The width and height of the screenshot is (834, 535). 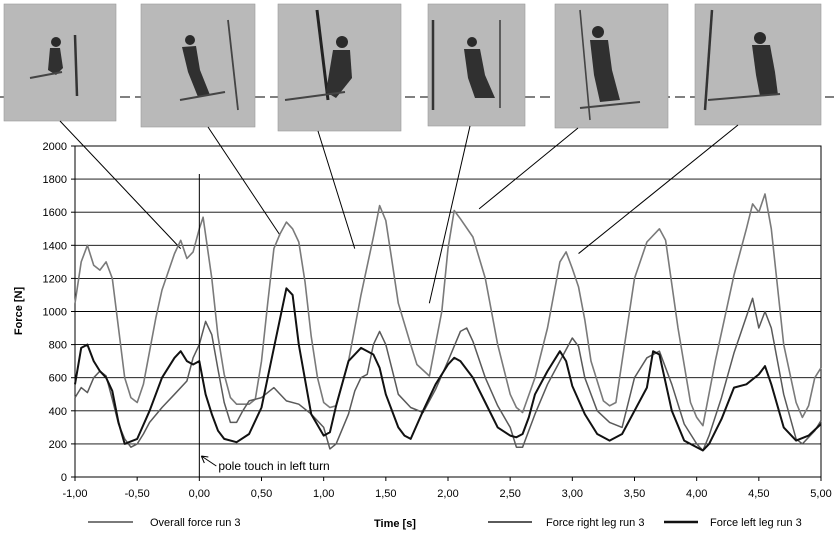 I want to click on x-tick-label: 4,50, so click(x=758, y=494).